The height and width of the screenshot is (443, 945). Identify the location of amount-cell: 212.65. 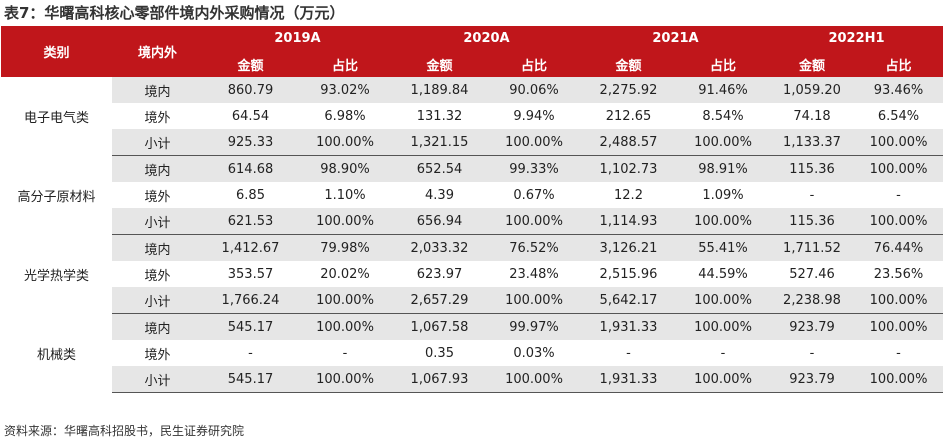
(628, 116).